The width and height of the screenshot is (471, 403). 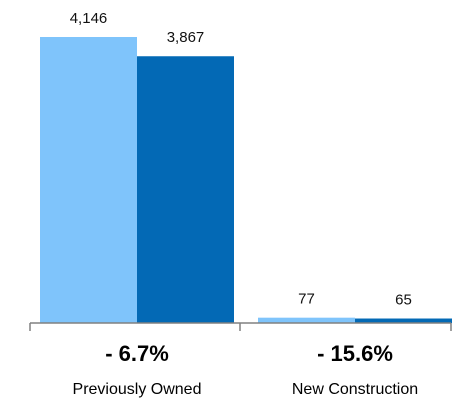 What do you see at coordinates (89, 18) in the screenshot?
I see `value-label-0-0: 4,146` at bounding box center [89, 18].